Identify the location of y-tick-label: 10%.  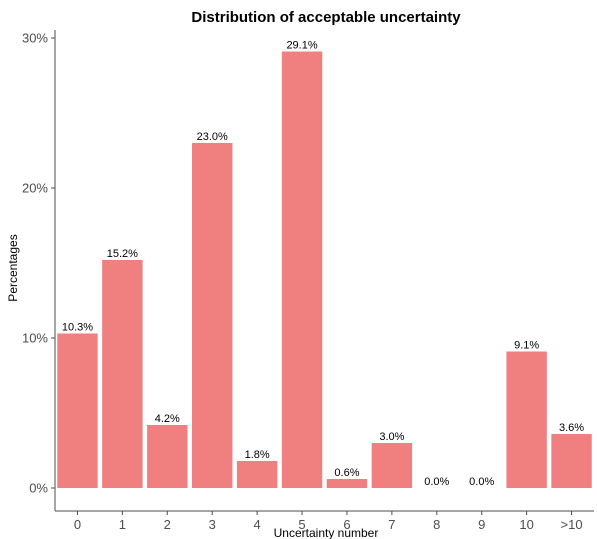
(35, 338).